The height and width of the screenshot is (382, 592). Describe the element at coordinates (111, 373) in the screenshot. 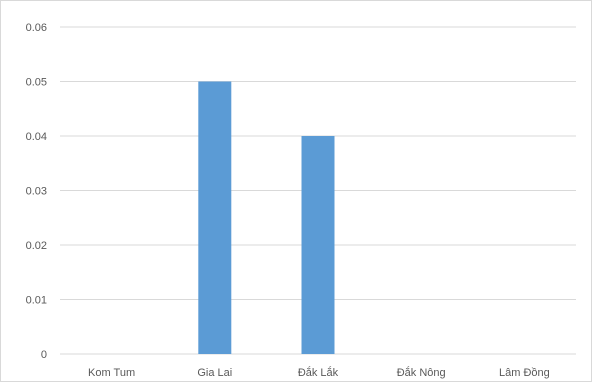

I see `x-category-label: Kom Tum` at that location.